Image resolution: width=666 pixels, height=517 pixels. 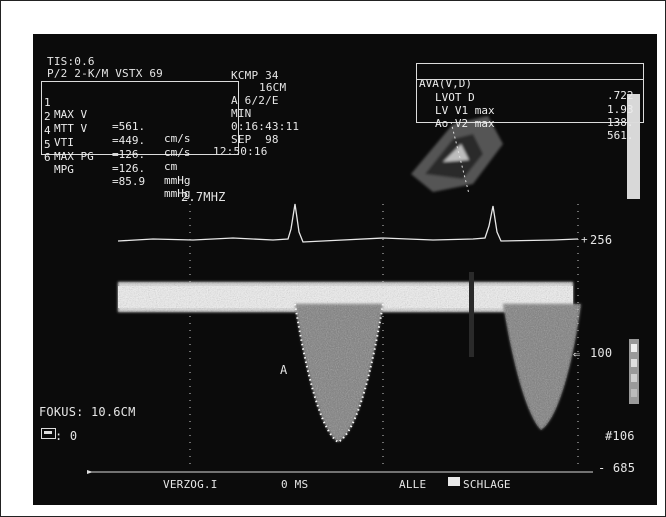 I want to click on measurement-label: MTT V, so click(x=71, y=128).